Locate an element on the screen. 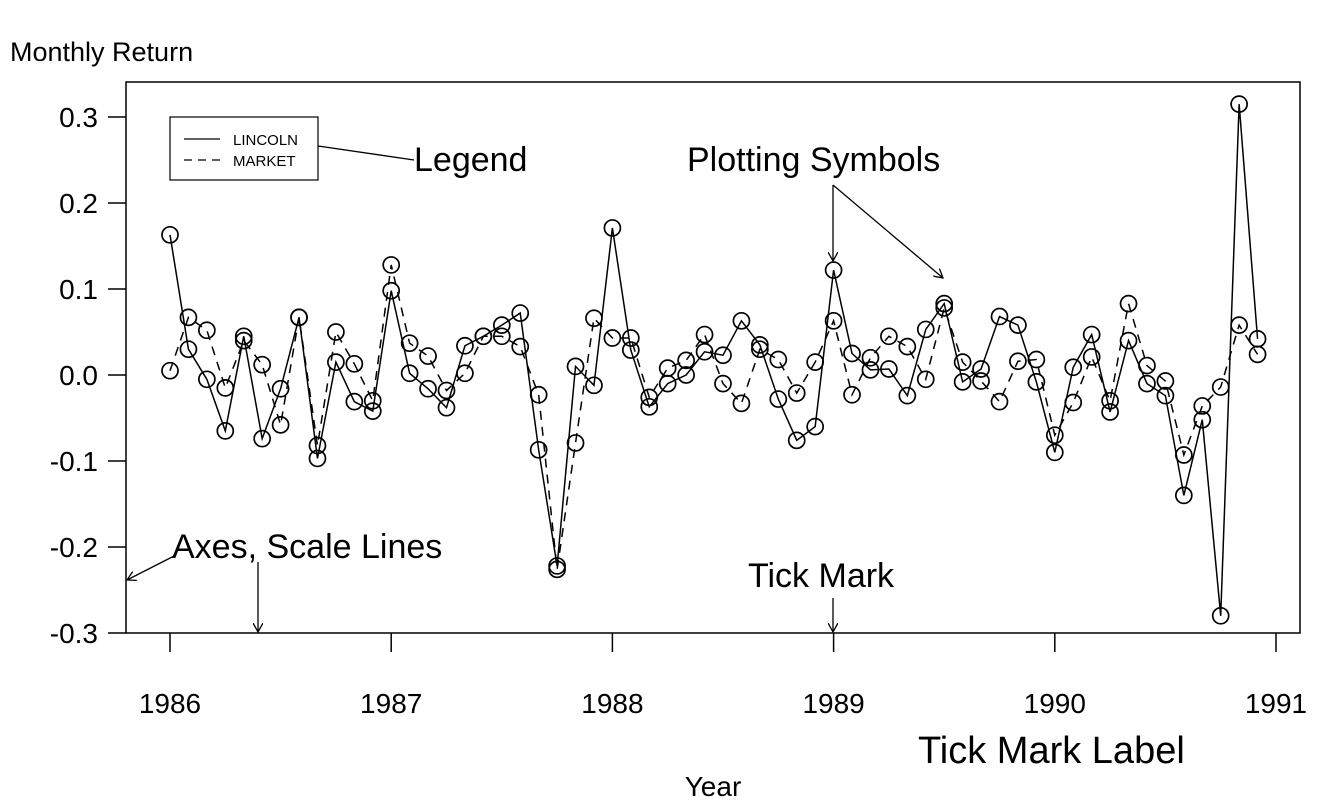 Image resolution: width=1344 pixels, height=806 pixels. x-tick-label: 1986 is located at coordinates (170, 703).